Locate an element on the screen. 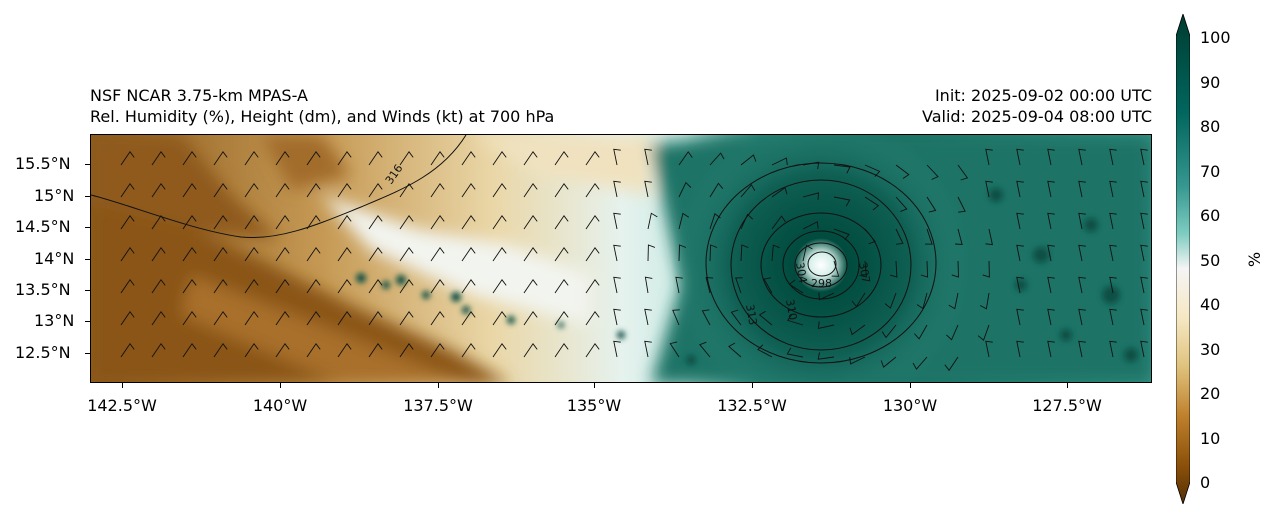 The height and width of the screenshot is (520, 1280). colorbar-tick: 0 is located at coordinates (1205, 482).